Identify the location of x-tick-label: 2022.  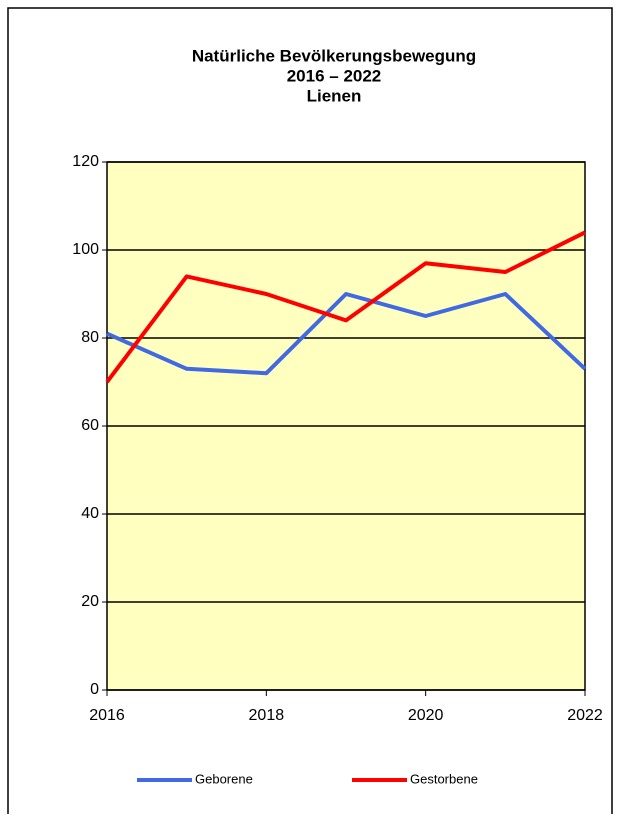
(585, 715).